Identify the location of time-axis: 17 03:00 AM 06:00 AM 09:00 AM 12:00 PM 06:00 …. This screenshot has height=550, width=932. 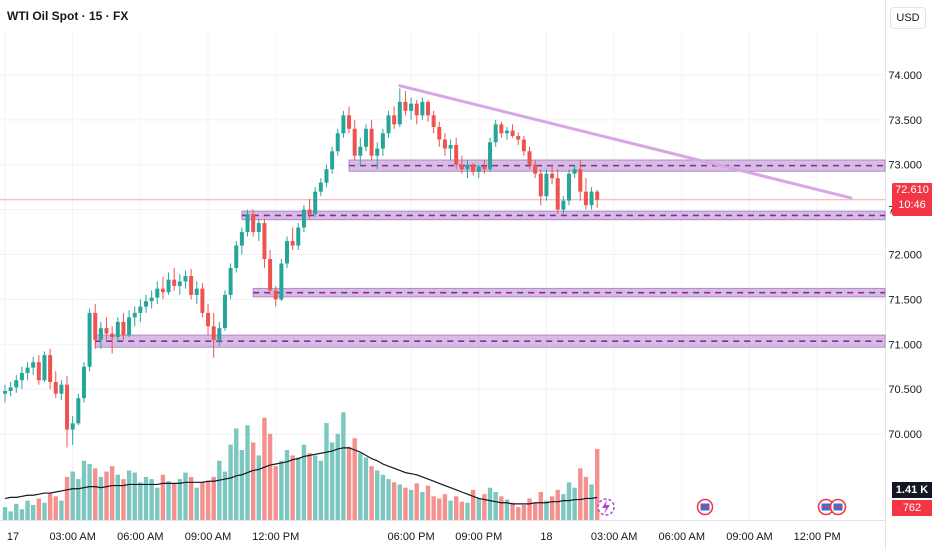
(424, 537).